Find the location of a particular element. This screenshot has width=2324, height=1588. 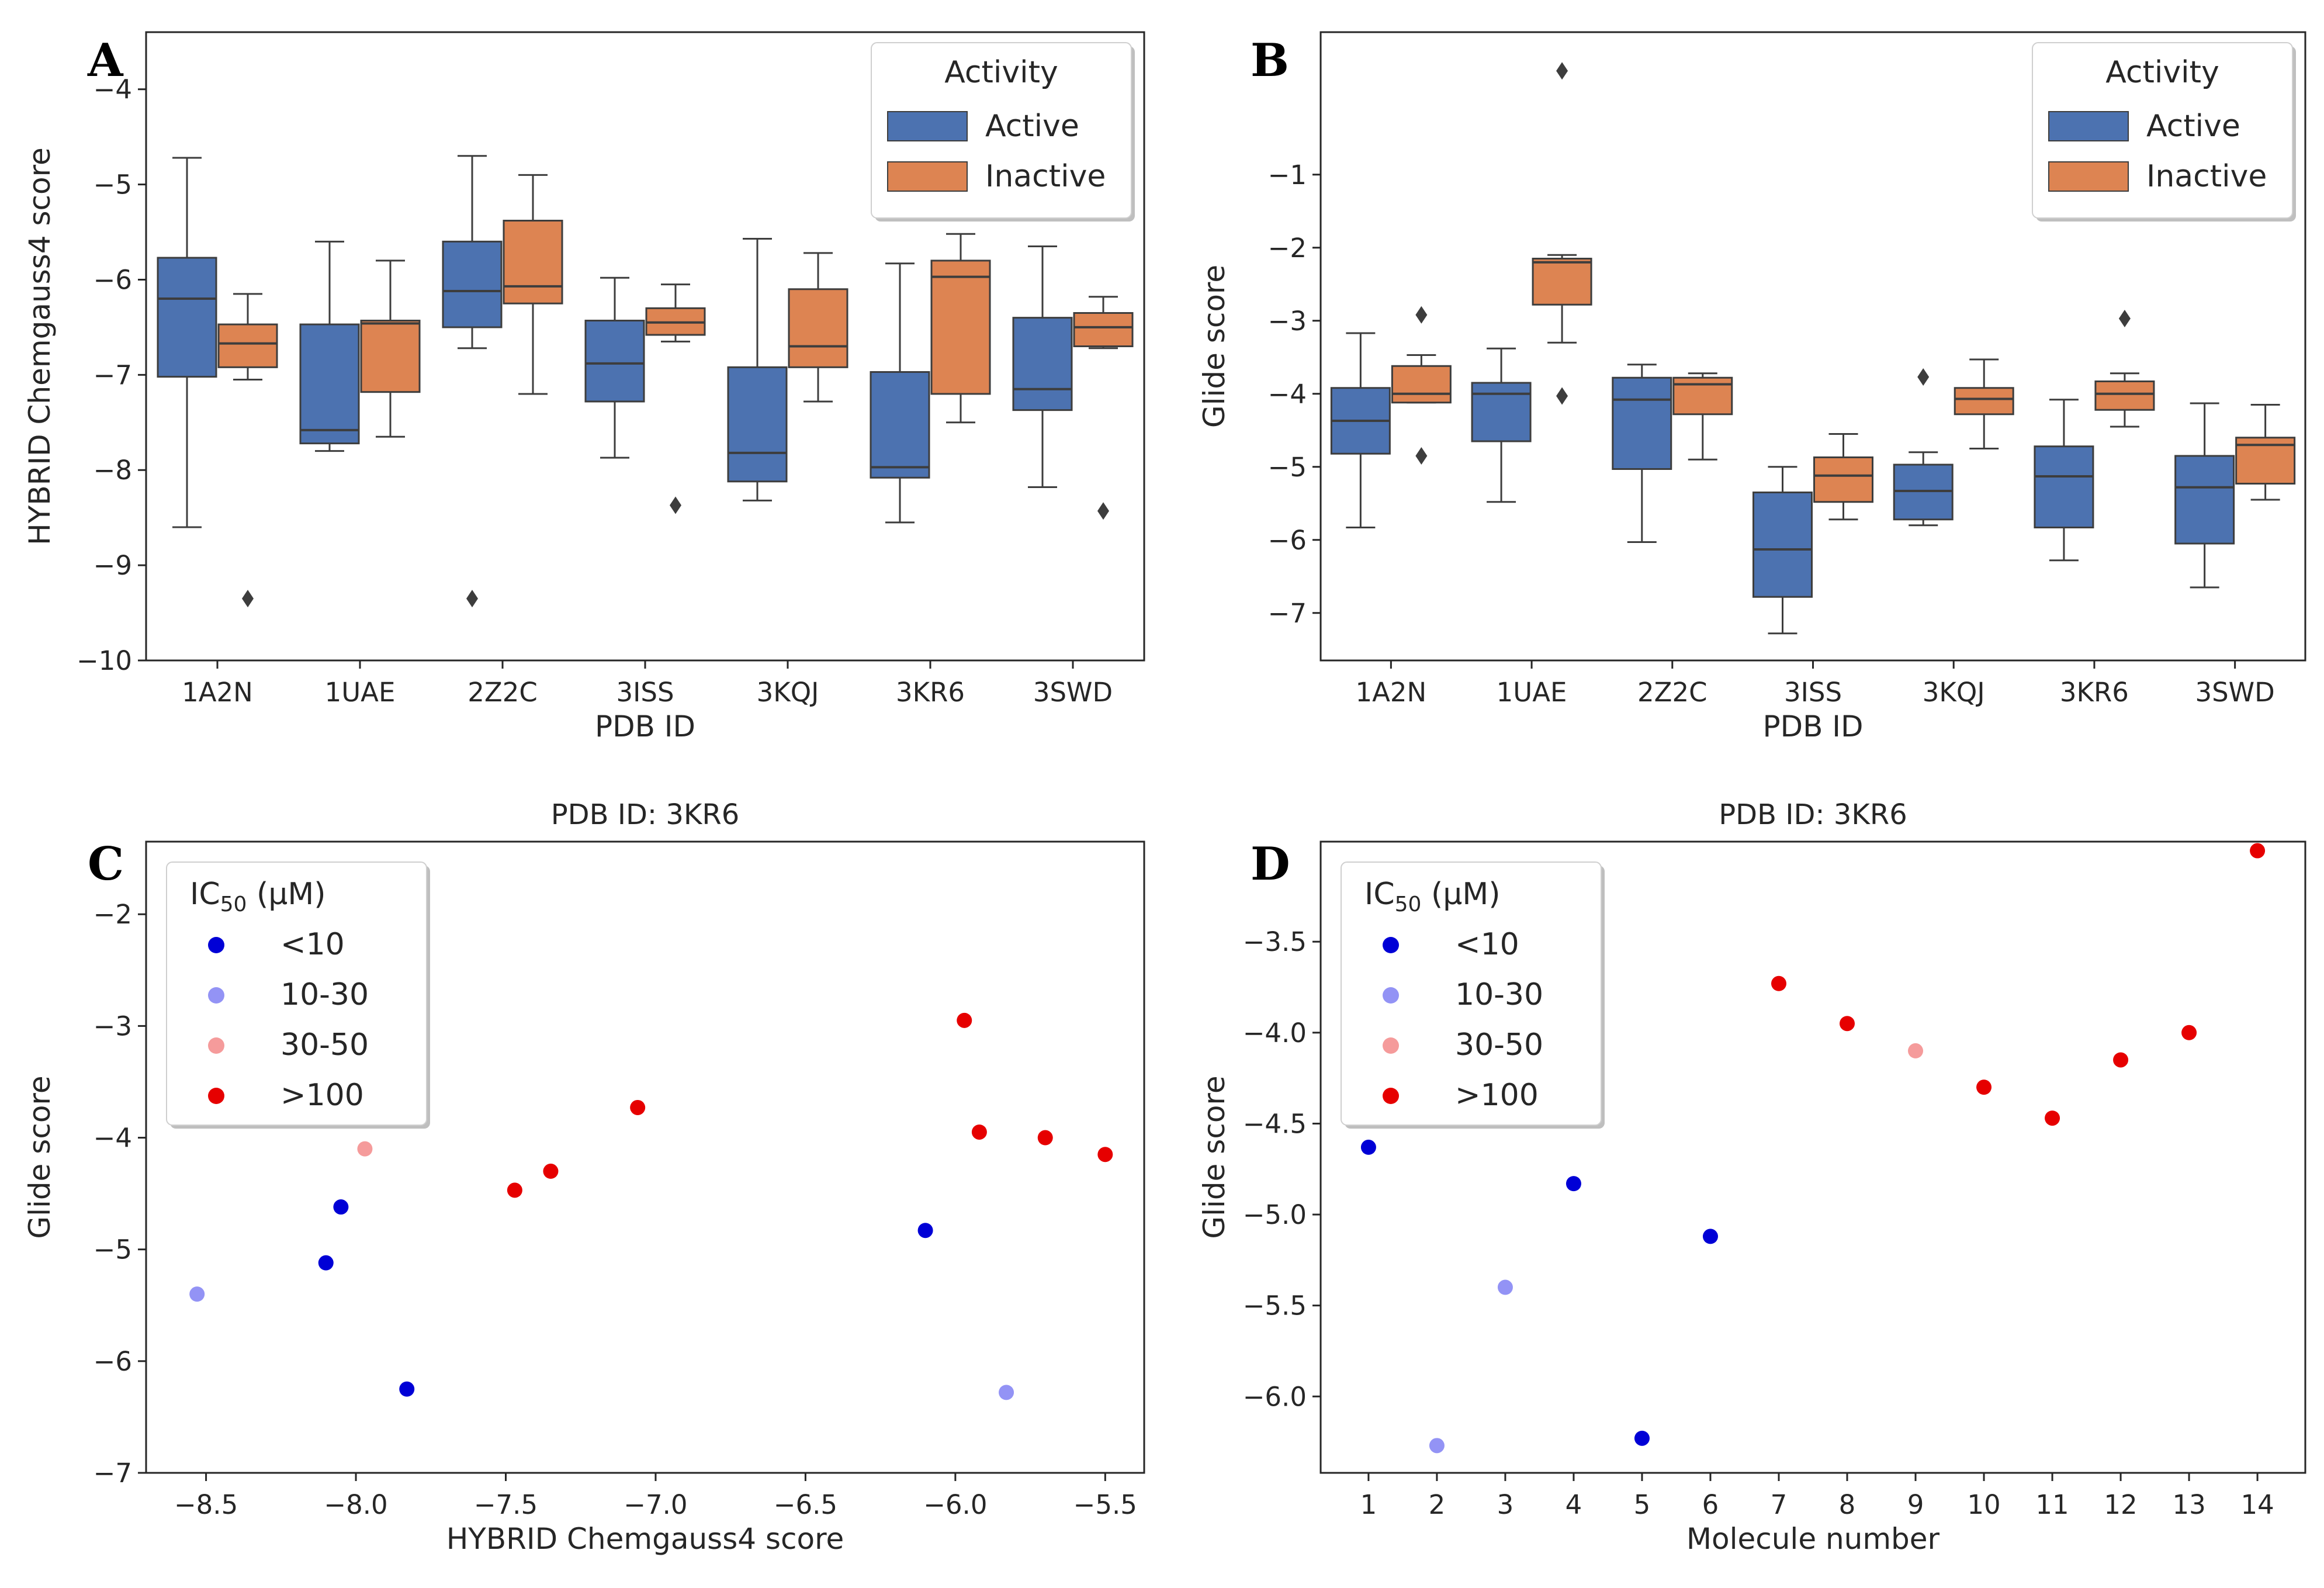

legend-box is located at coordinates (296, 994).